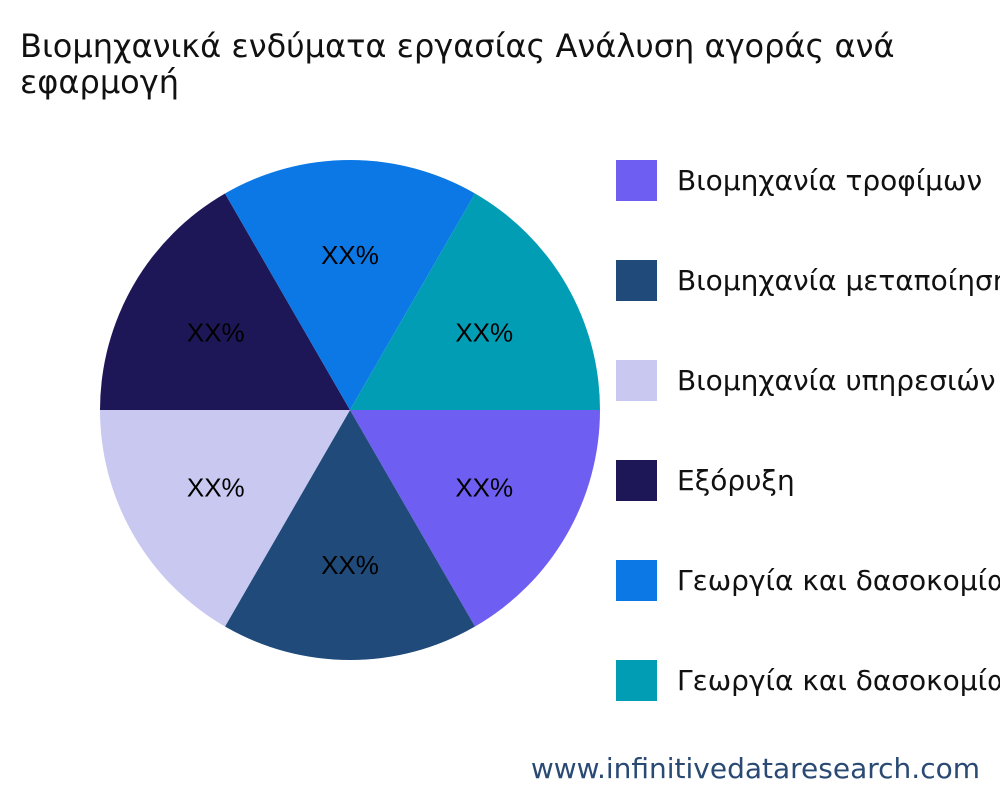  I want to click on slice-label-3: XX%, so click(216, 333).